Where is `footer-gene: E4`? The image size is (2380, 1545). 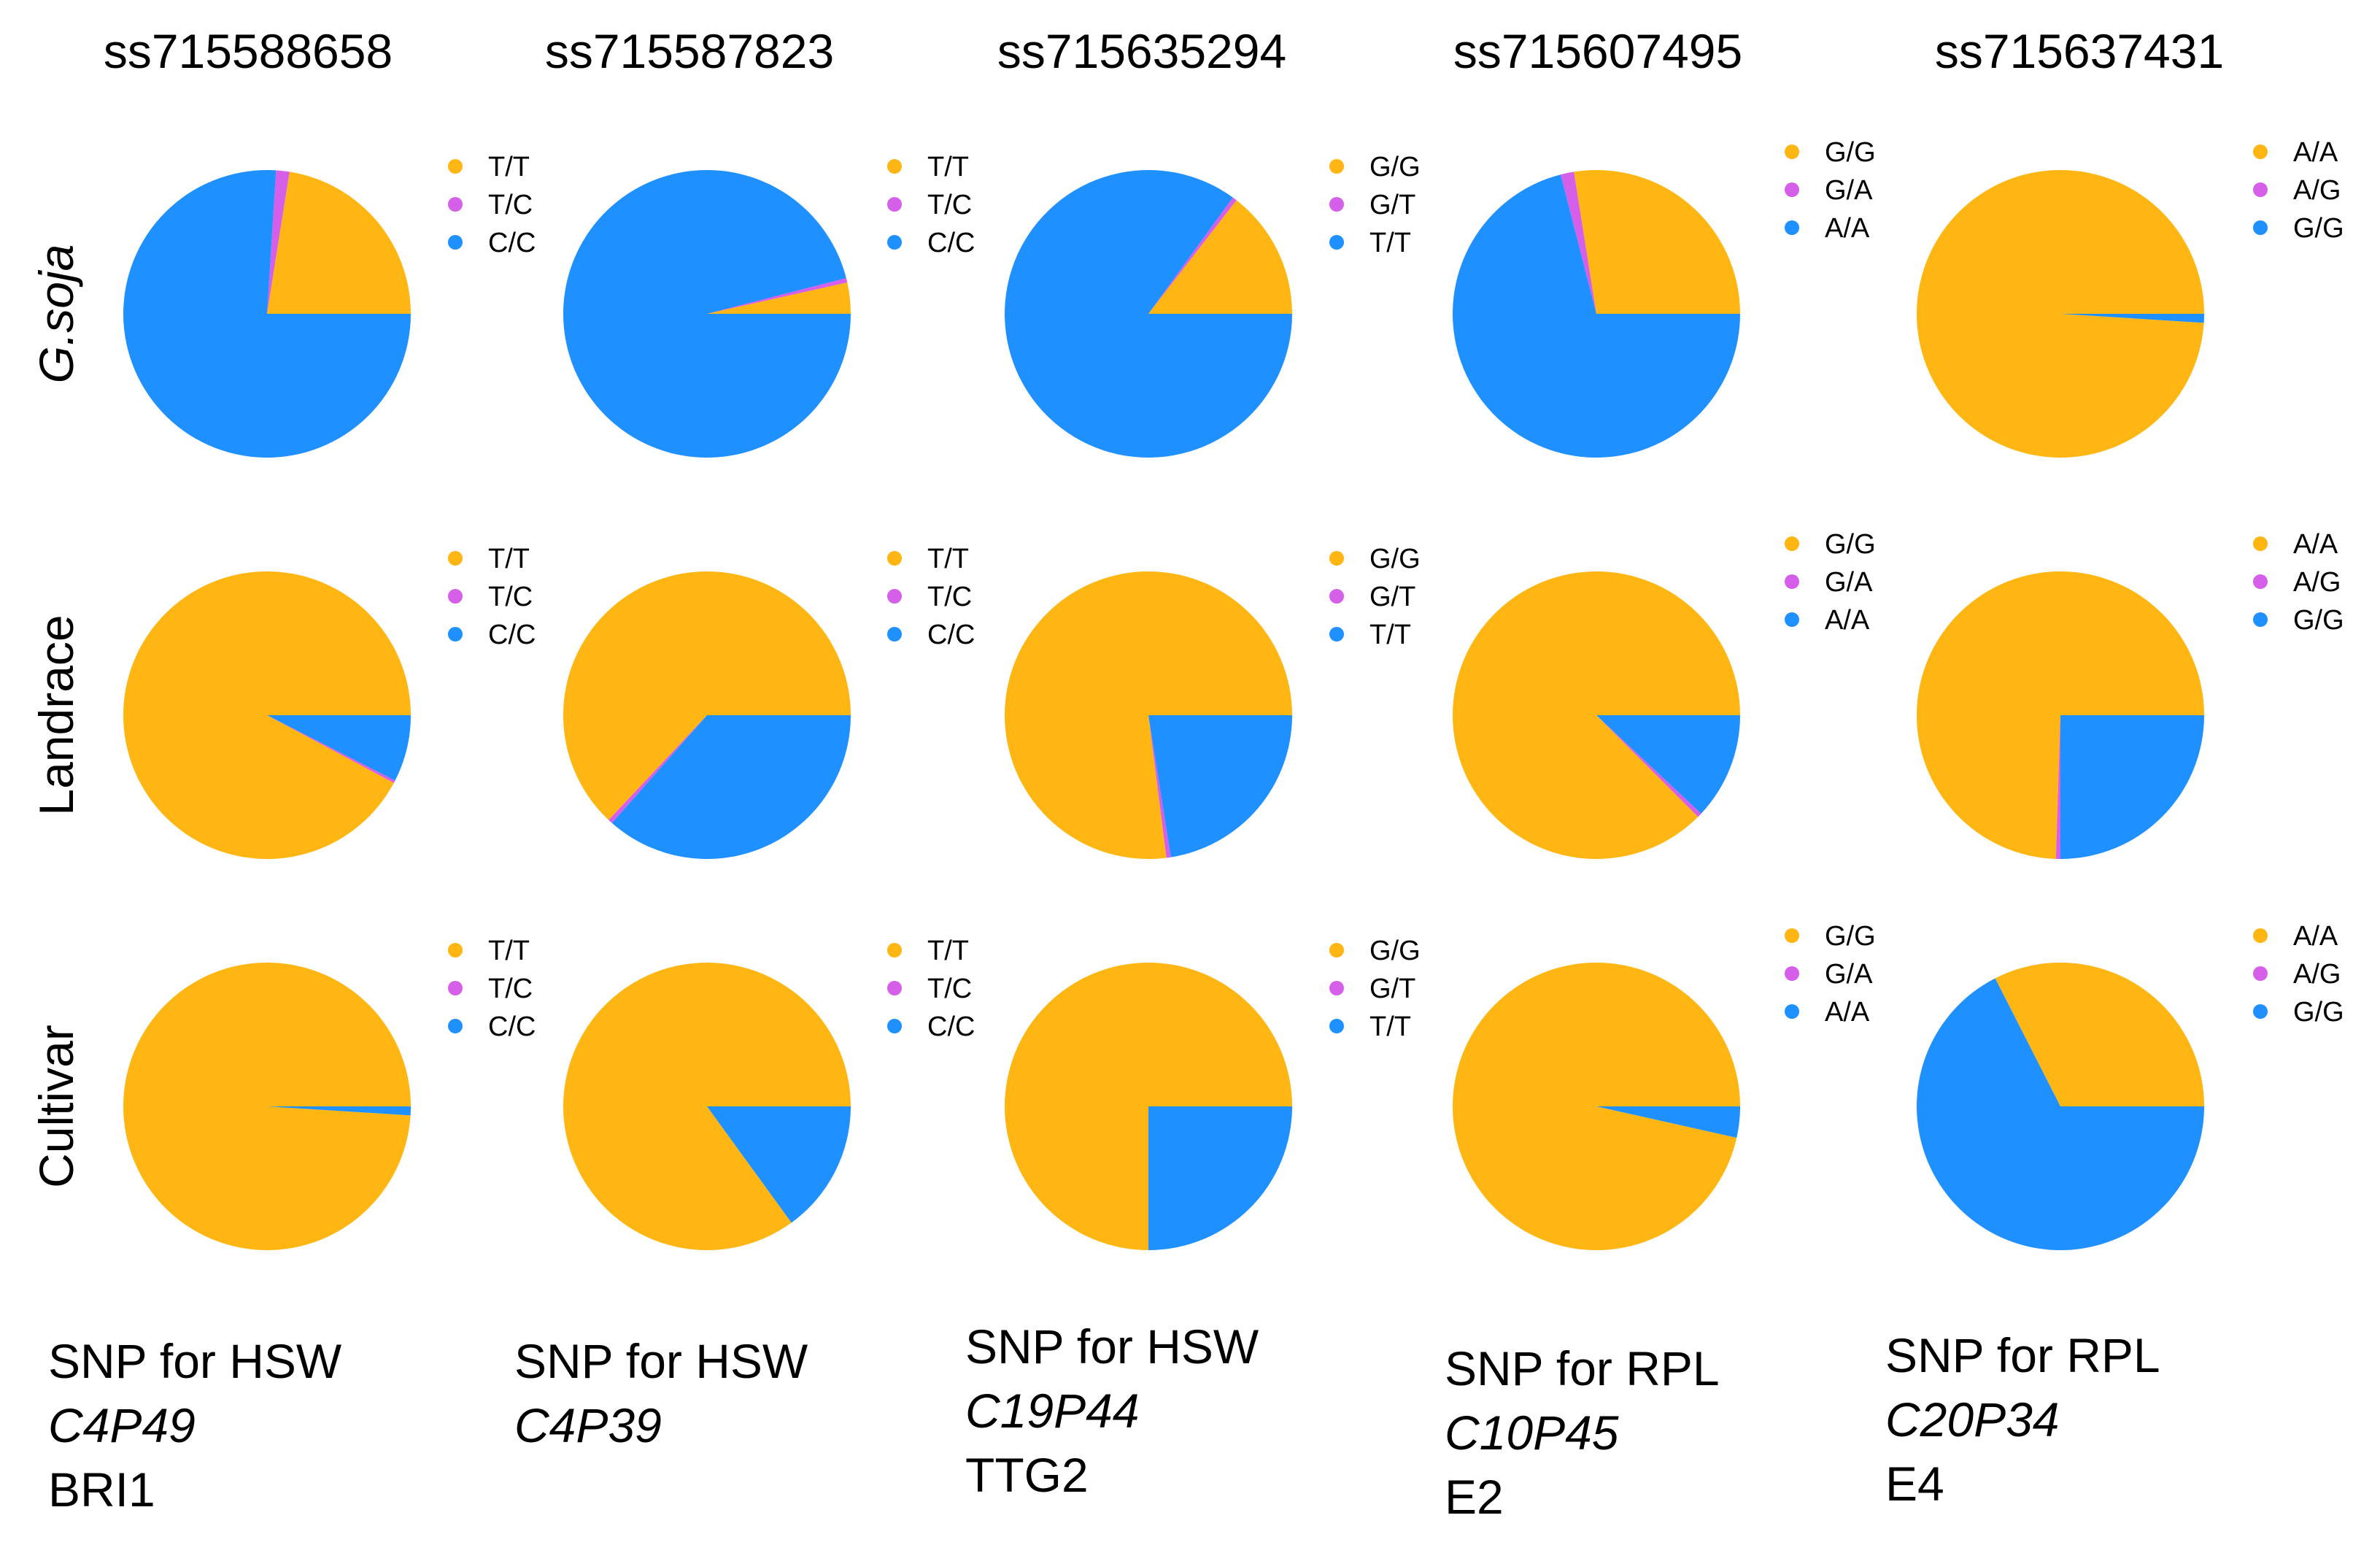 footer-gene: E4 is located at coordinates (1914, 1484).